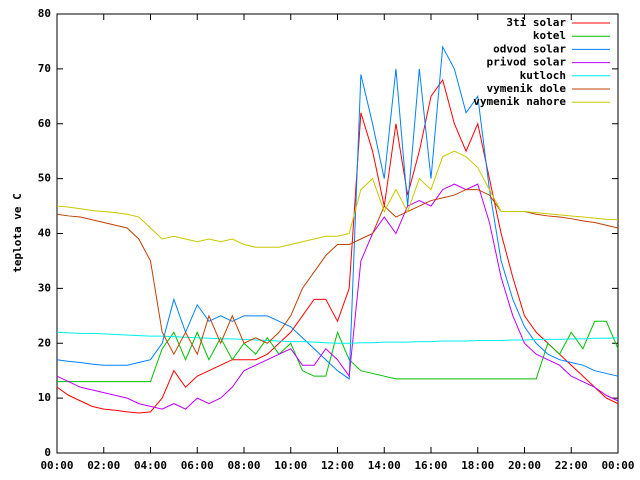 The width and height of the screenshot is (640, 480). Describe the element at coordinates (44, 342) in the screenshot. I see `y-tick-label: 20` at that location.